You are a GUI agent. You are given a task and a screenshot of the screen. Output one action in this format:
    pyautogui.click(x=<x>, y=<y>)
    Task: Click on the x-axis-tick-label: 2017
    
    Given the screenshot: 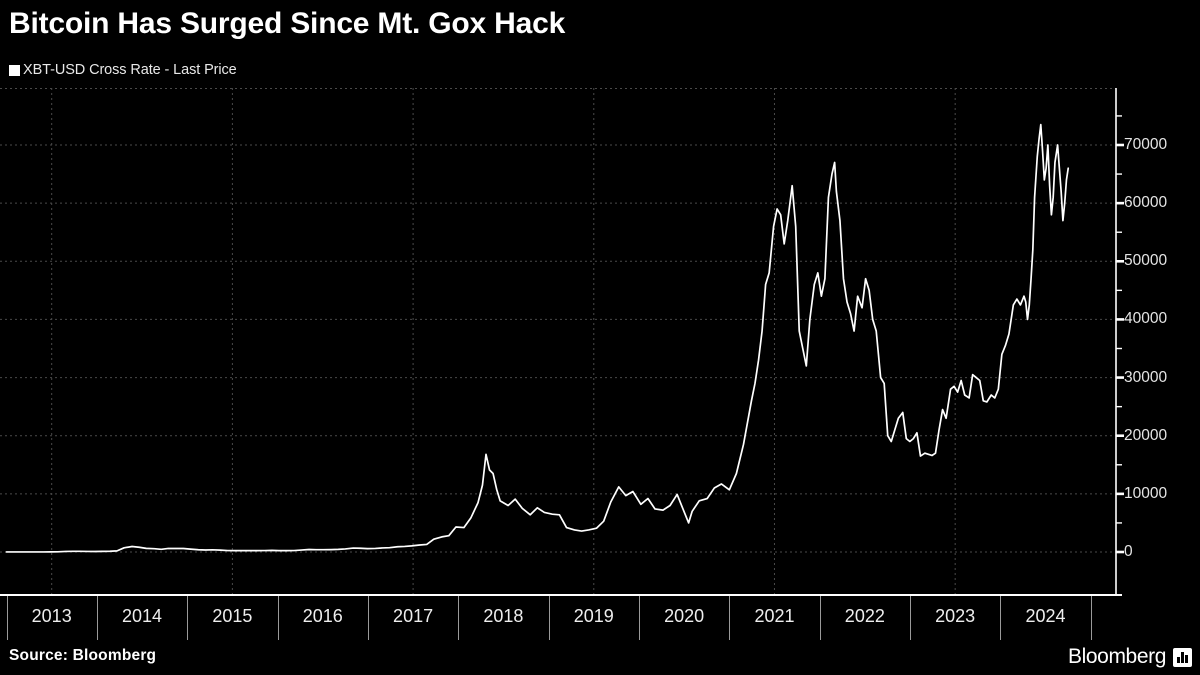 What is the action you would take?
    pyautogui.click(x=413, y=616)
    